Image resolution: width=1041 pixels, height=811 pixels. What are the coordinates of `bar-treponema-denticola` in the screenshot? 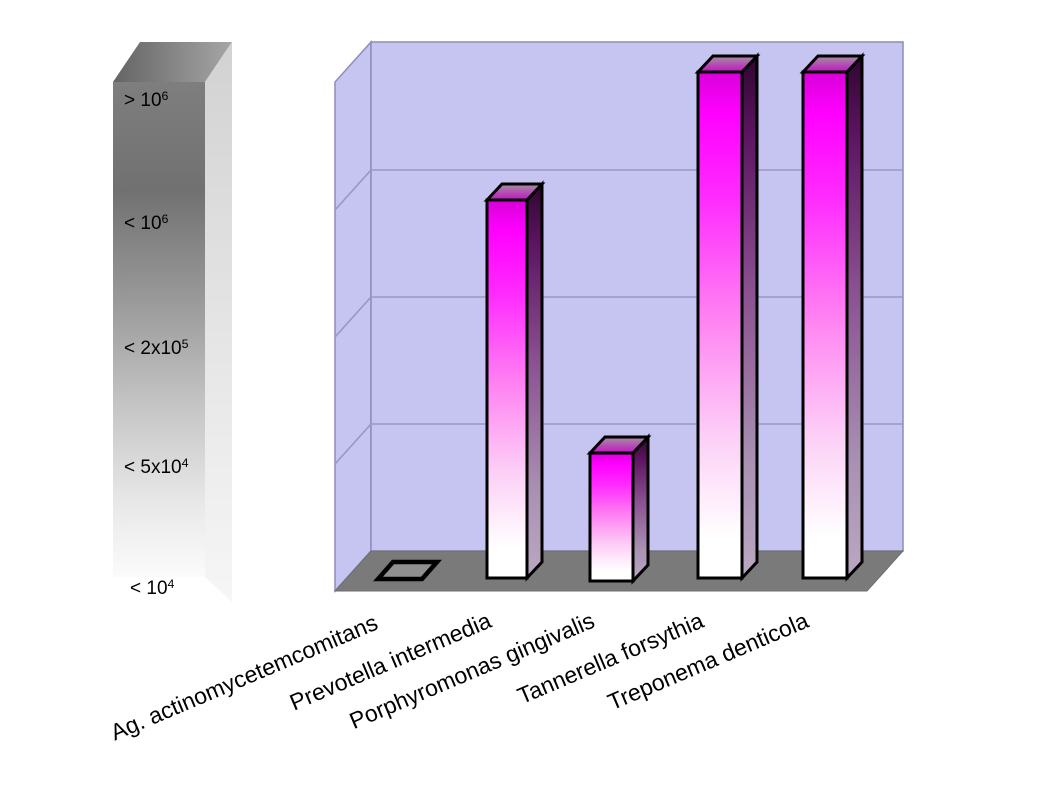 It's located at (832, 317).